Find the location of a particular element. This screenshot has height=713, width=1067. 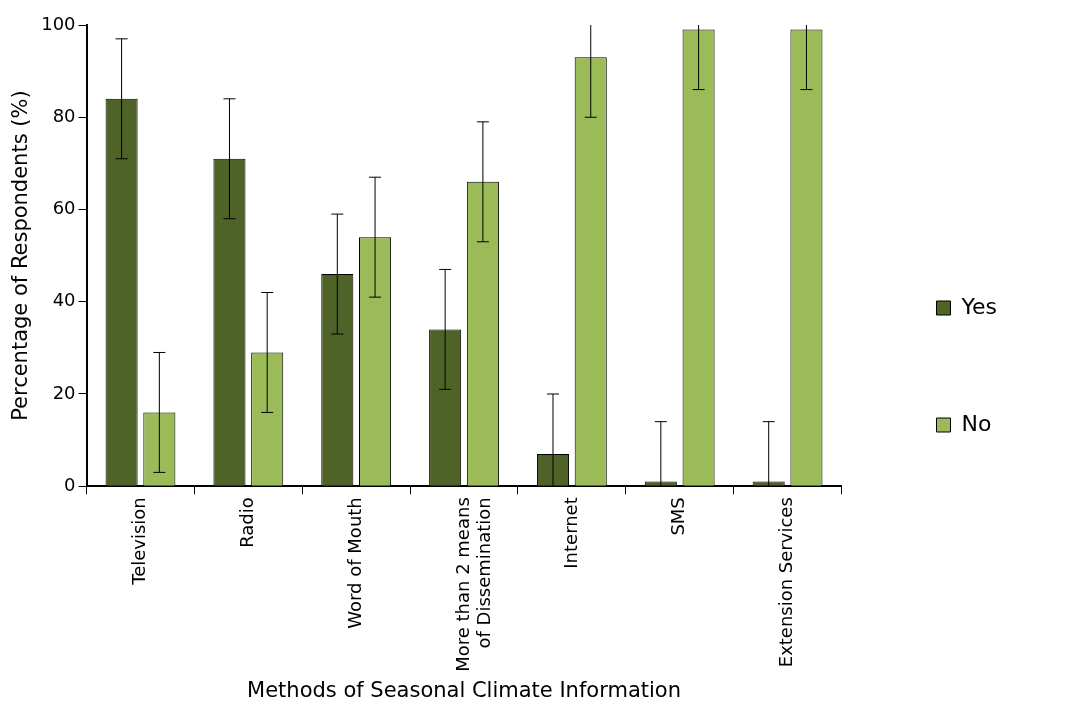

y-tick-label: 60 is located at coordinates (64, 208).